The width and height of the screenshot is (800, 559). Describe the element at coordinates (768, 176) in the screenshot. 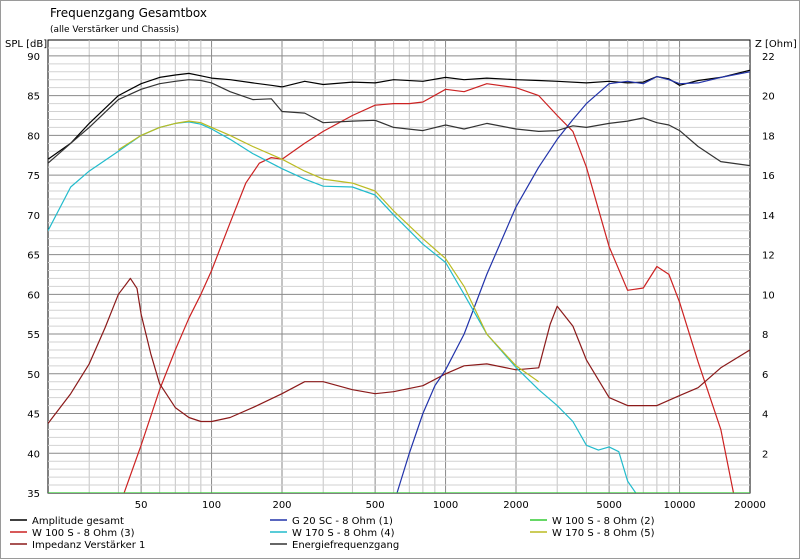

I see `y2-tick-label: 16` at that location.